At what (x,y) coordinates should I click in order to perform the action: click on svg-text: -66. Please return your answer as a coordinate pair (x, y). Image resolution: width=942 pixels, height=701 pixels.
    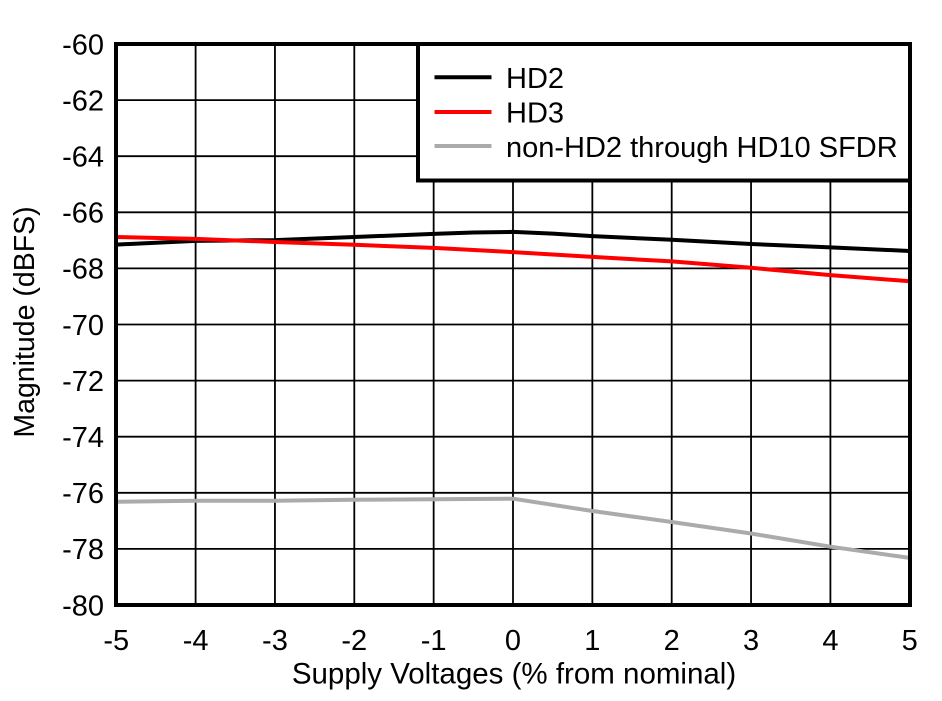
    Looking at the image, I should click on (83, 214).